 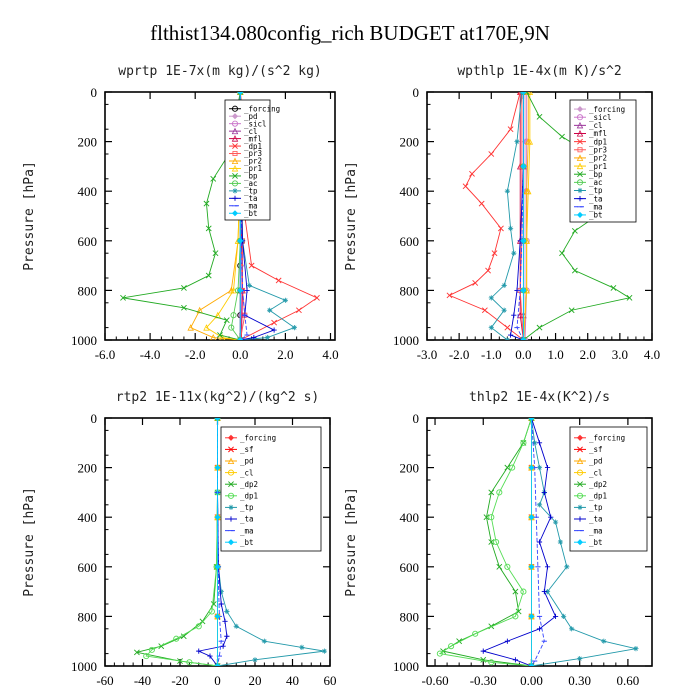 What do you see at coordinates (555, 354) in the screenshot?
I see `x-tick-label: 1.0` at bounding box center [555, 354].